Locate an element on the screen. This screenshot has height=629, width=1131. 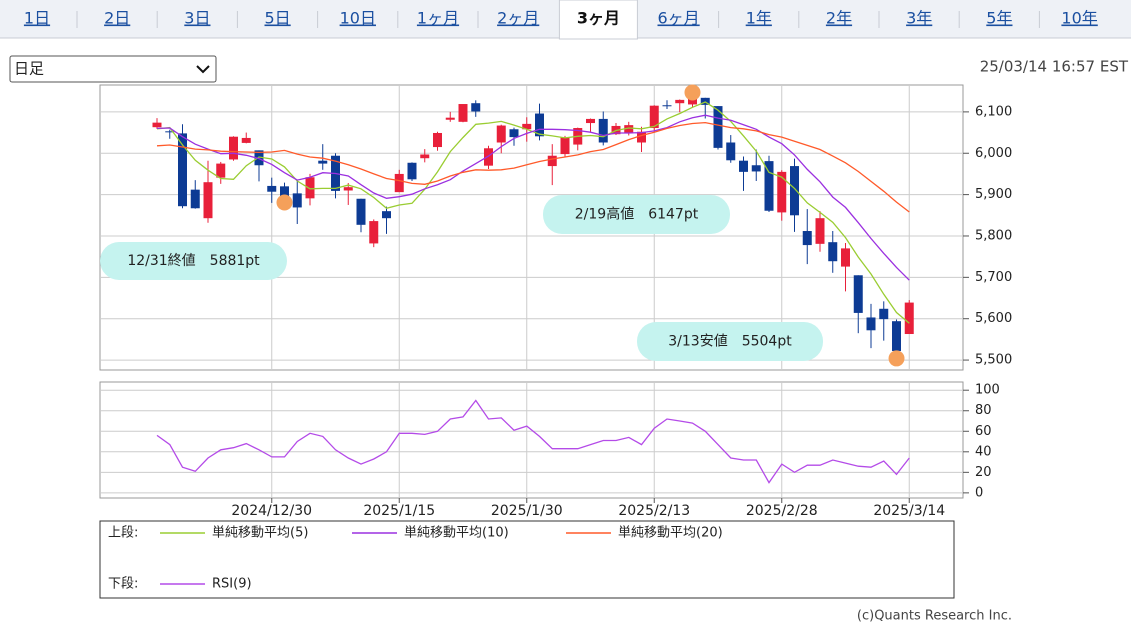
tab: 3ヶ月 is located at coordinates (598, 18).